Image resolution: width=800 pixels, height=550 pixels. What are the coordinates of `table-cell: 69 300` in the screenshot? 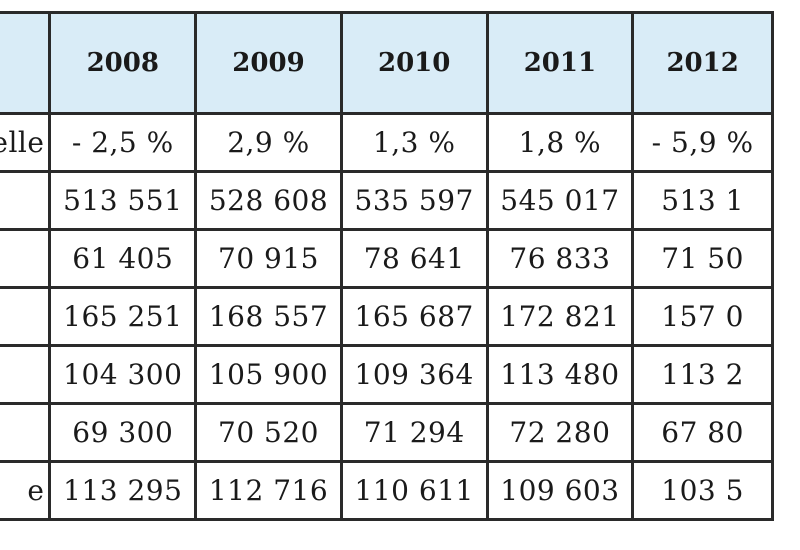 It's located at (123, 432).